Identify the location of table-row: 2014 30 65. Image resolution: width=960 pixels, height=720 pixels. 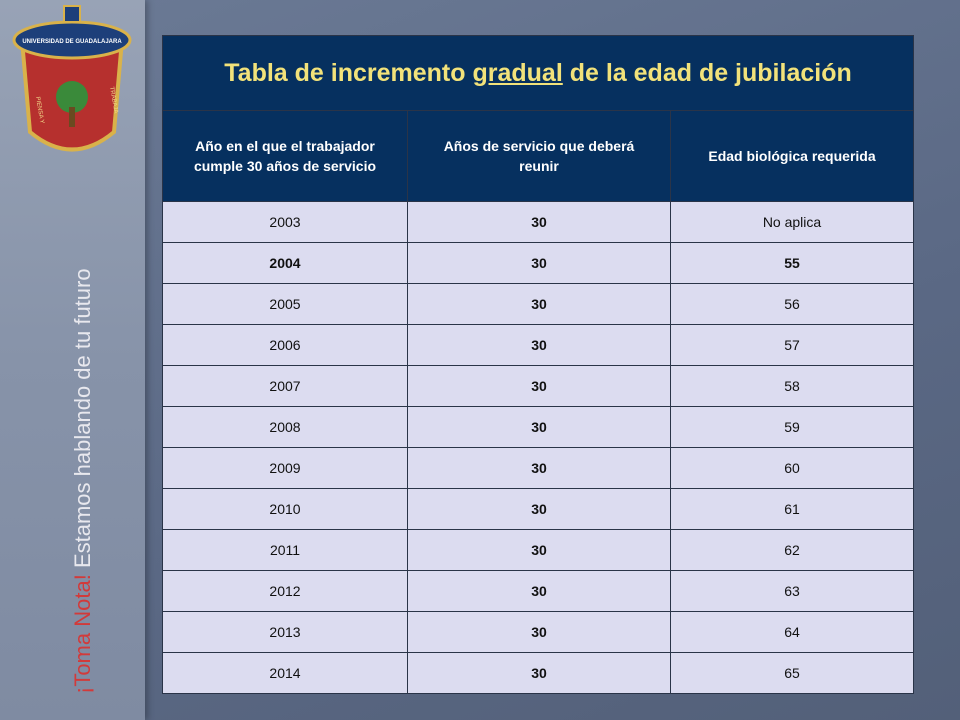
(538, 673).